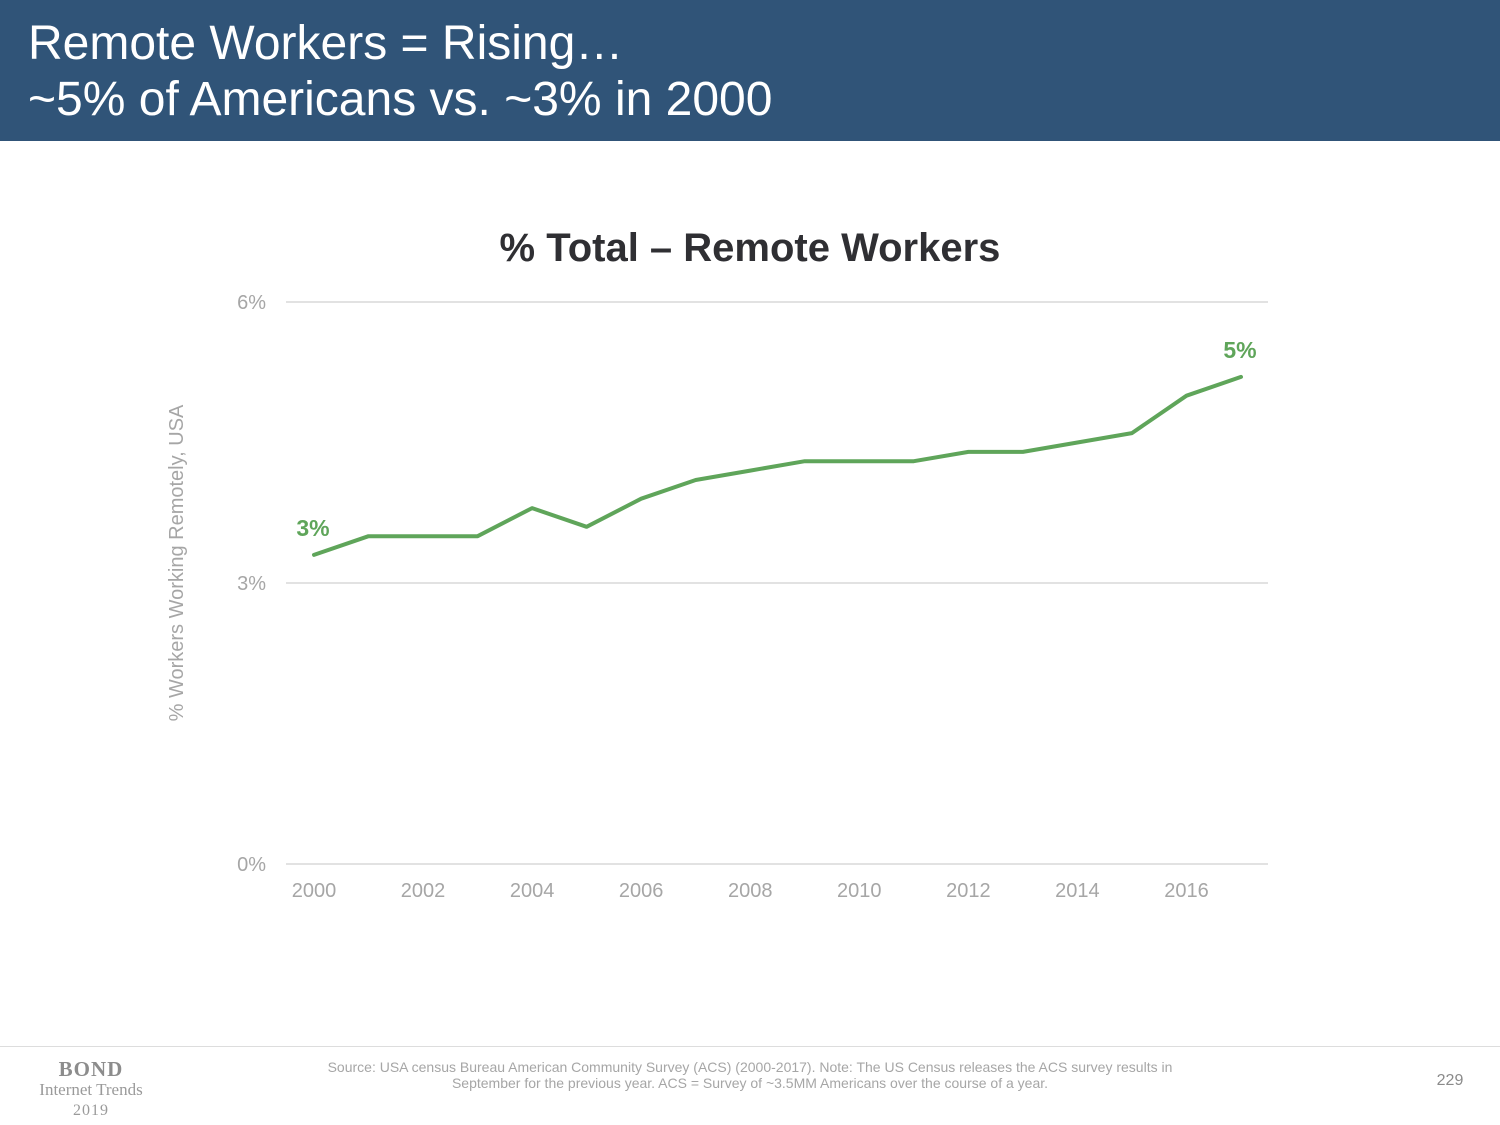 The width and height of the screenshot is (1500, 1125). Describe the element at coordinates (251, 865) in the screenshot. I see `y-tick-label: 0%` at that location.